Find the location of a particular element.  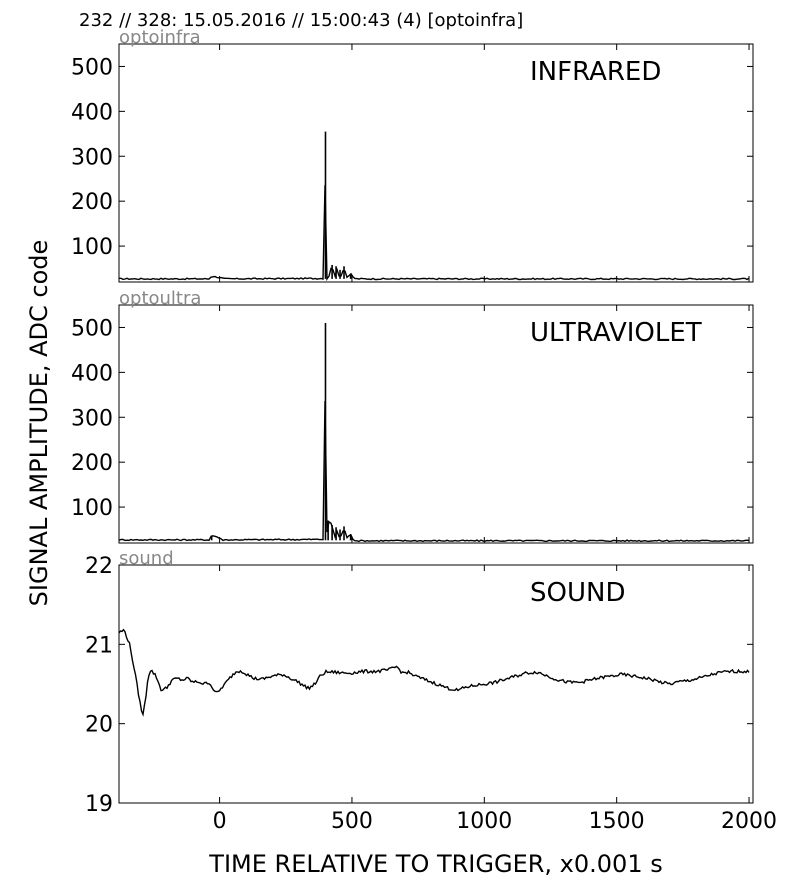

y-axis-label: SIGNAL AMPLITUDE, ADC code is located at coordinates (39, 423).